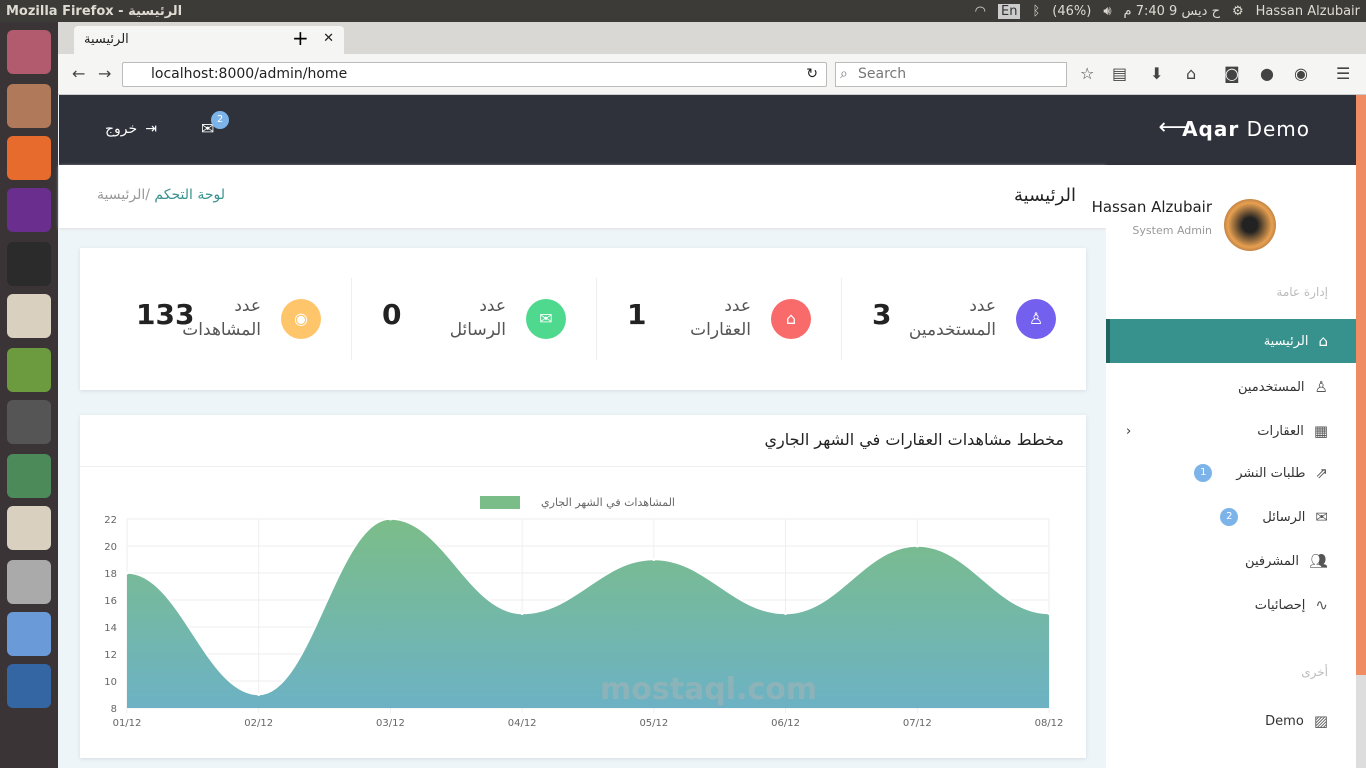  What do you see at coordinates (1174, 127) in the screenshot?
I see `menu-toggle-icon: ⟵` at bounding box center [1174, 127].